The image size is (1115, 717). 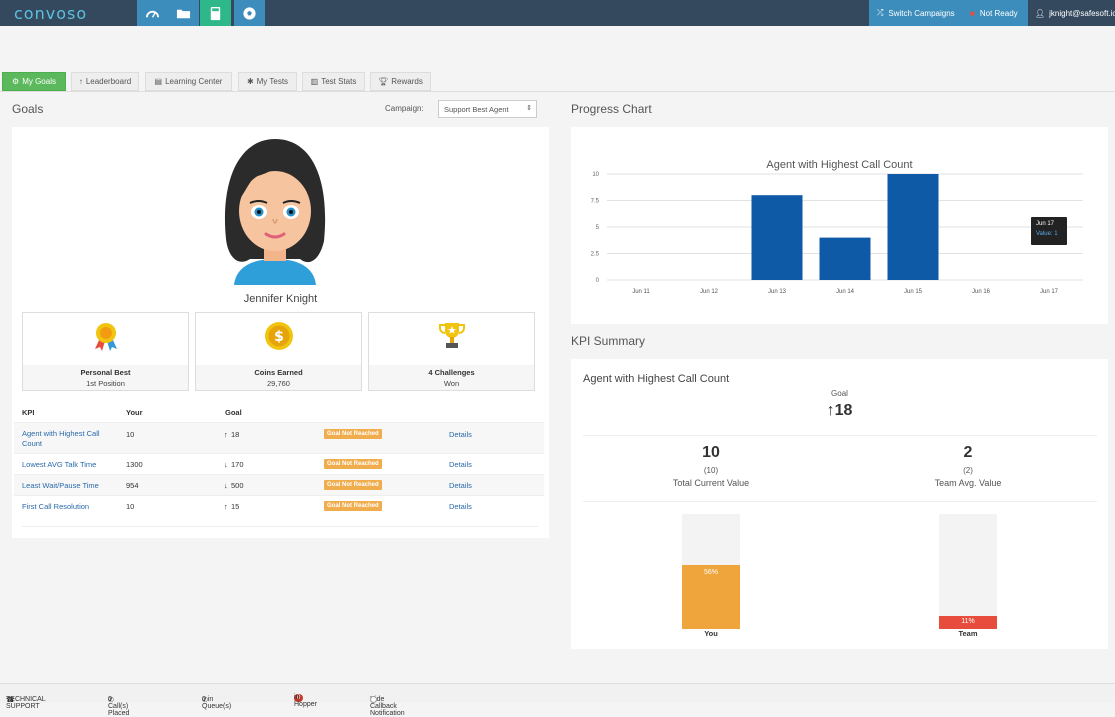 What do you see at coordinates (215, 13) in the screenshot?
I see `calculator-icon` at bounding box center [215, 13].